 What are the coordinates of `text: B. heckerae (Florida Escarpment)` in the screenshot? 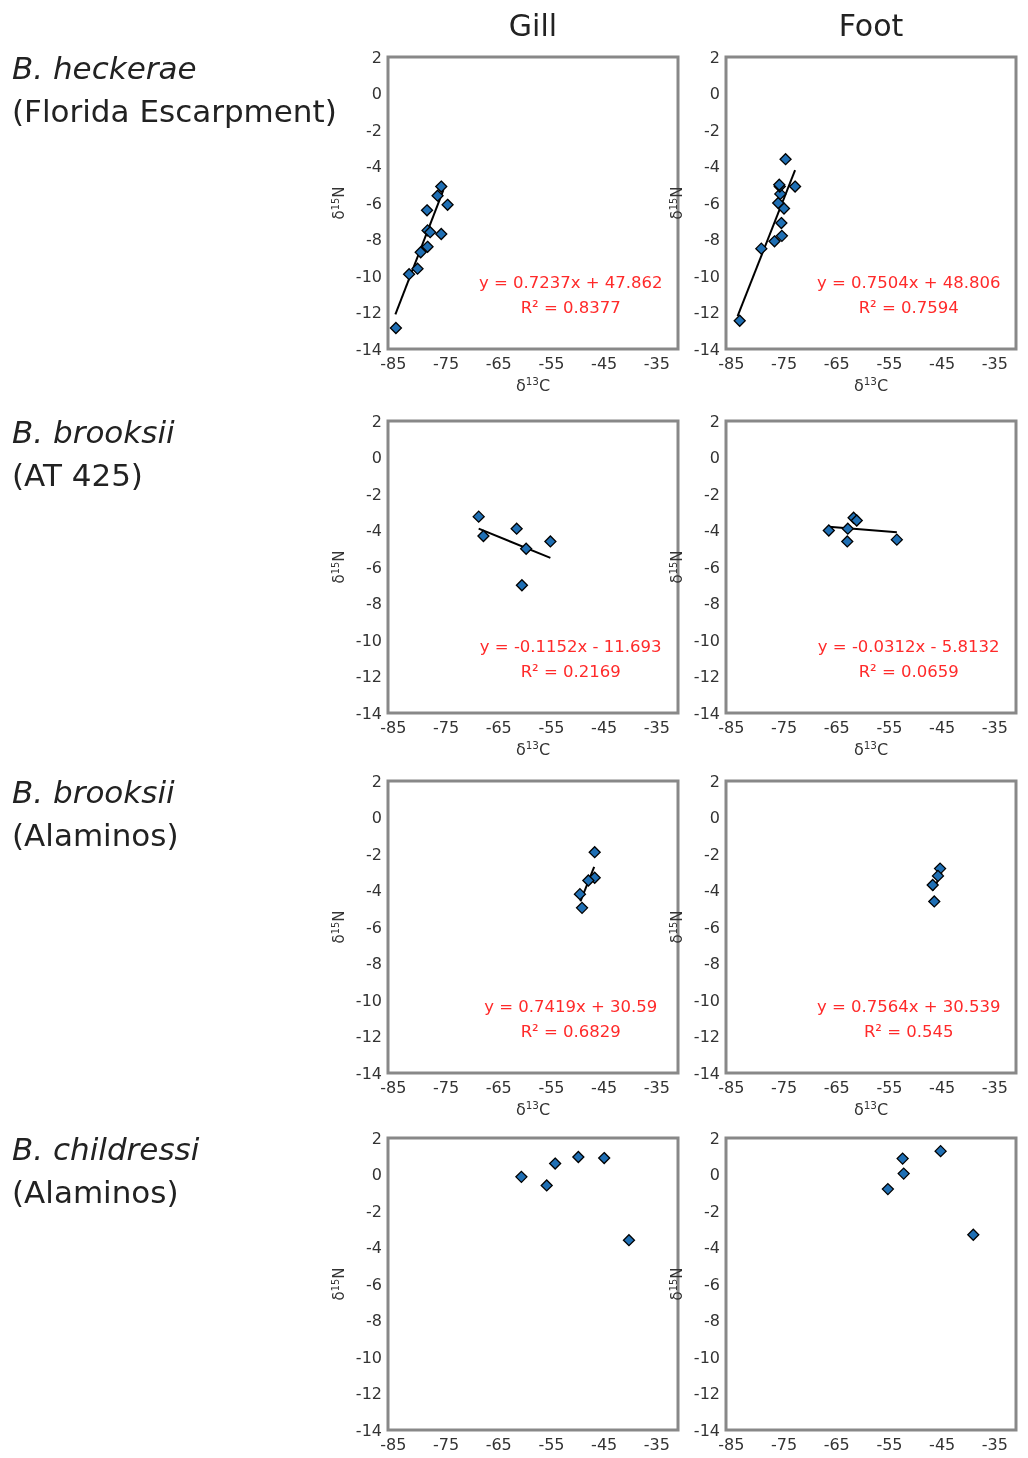 It's located at (174, 89).